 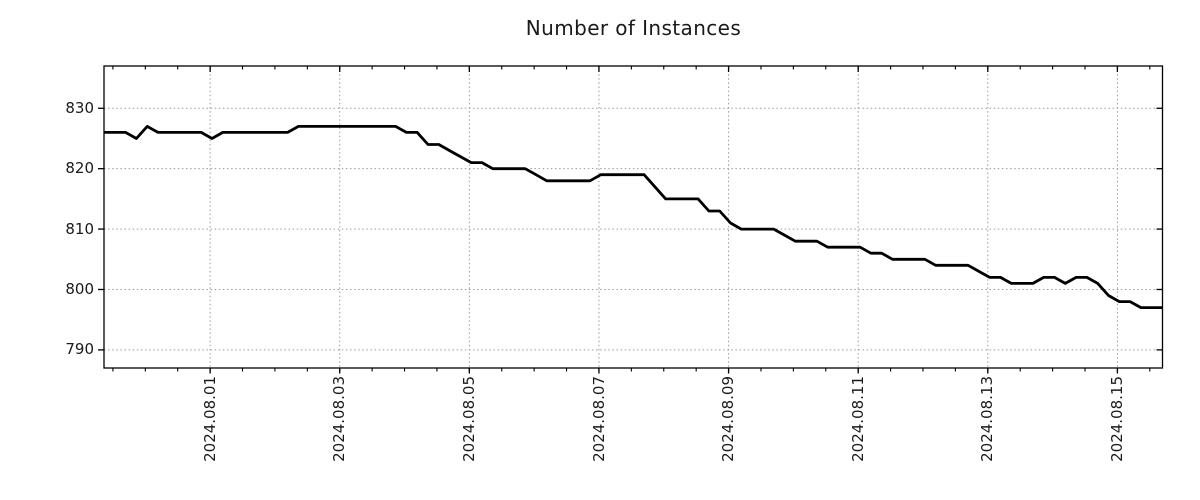 I want to click on x-tick-label: 2024.08.09, so click(x=728, y=419).